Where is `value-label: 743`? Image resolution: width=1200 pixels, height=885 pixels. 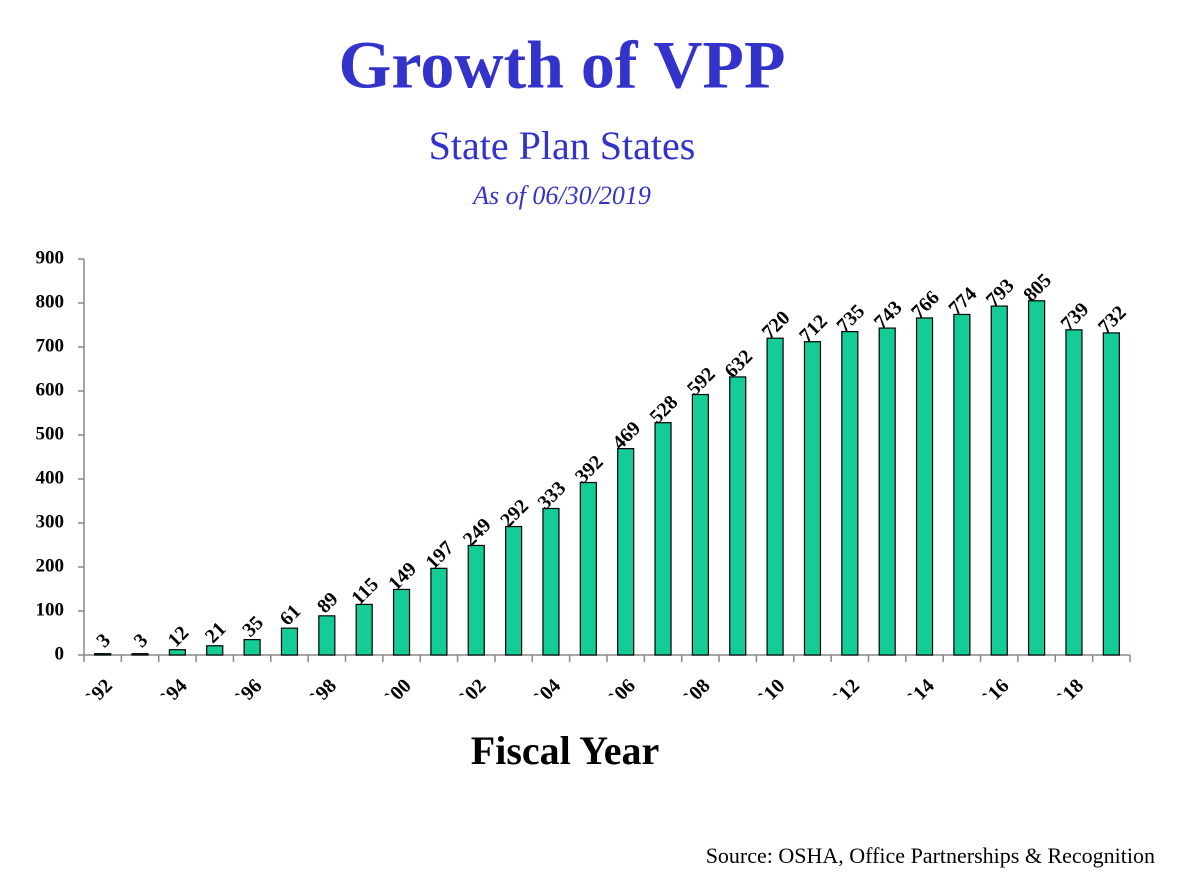
value-label: 743 is located at coordinates (888, 315).